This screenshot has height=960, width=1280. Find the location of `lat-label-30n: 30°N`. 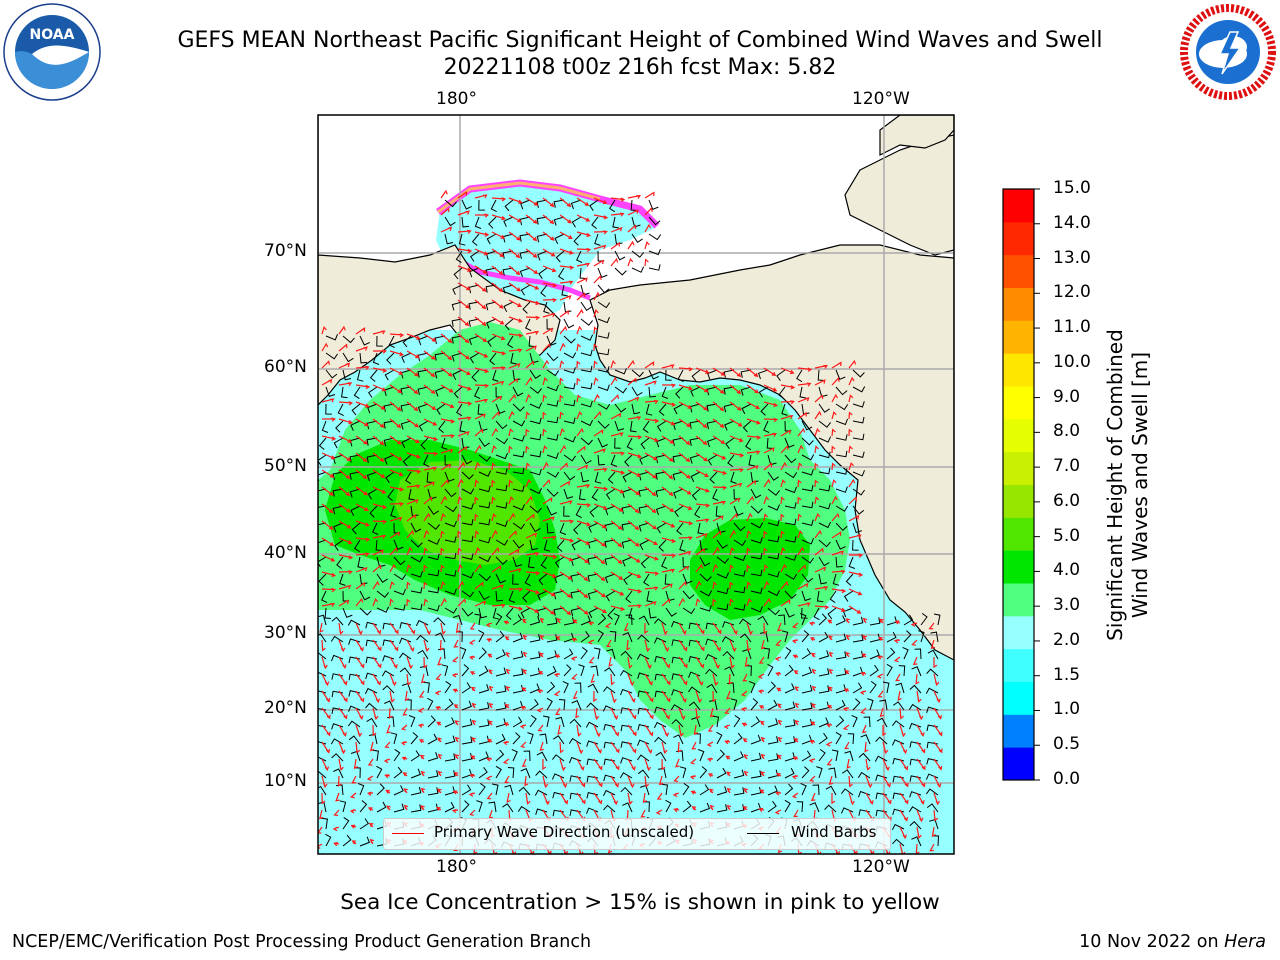

lat-label-30n: 30°N is located at coordinates (285, 633).